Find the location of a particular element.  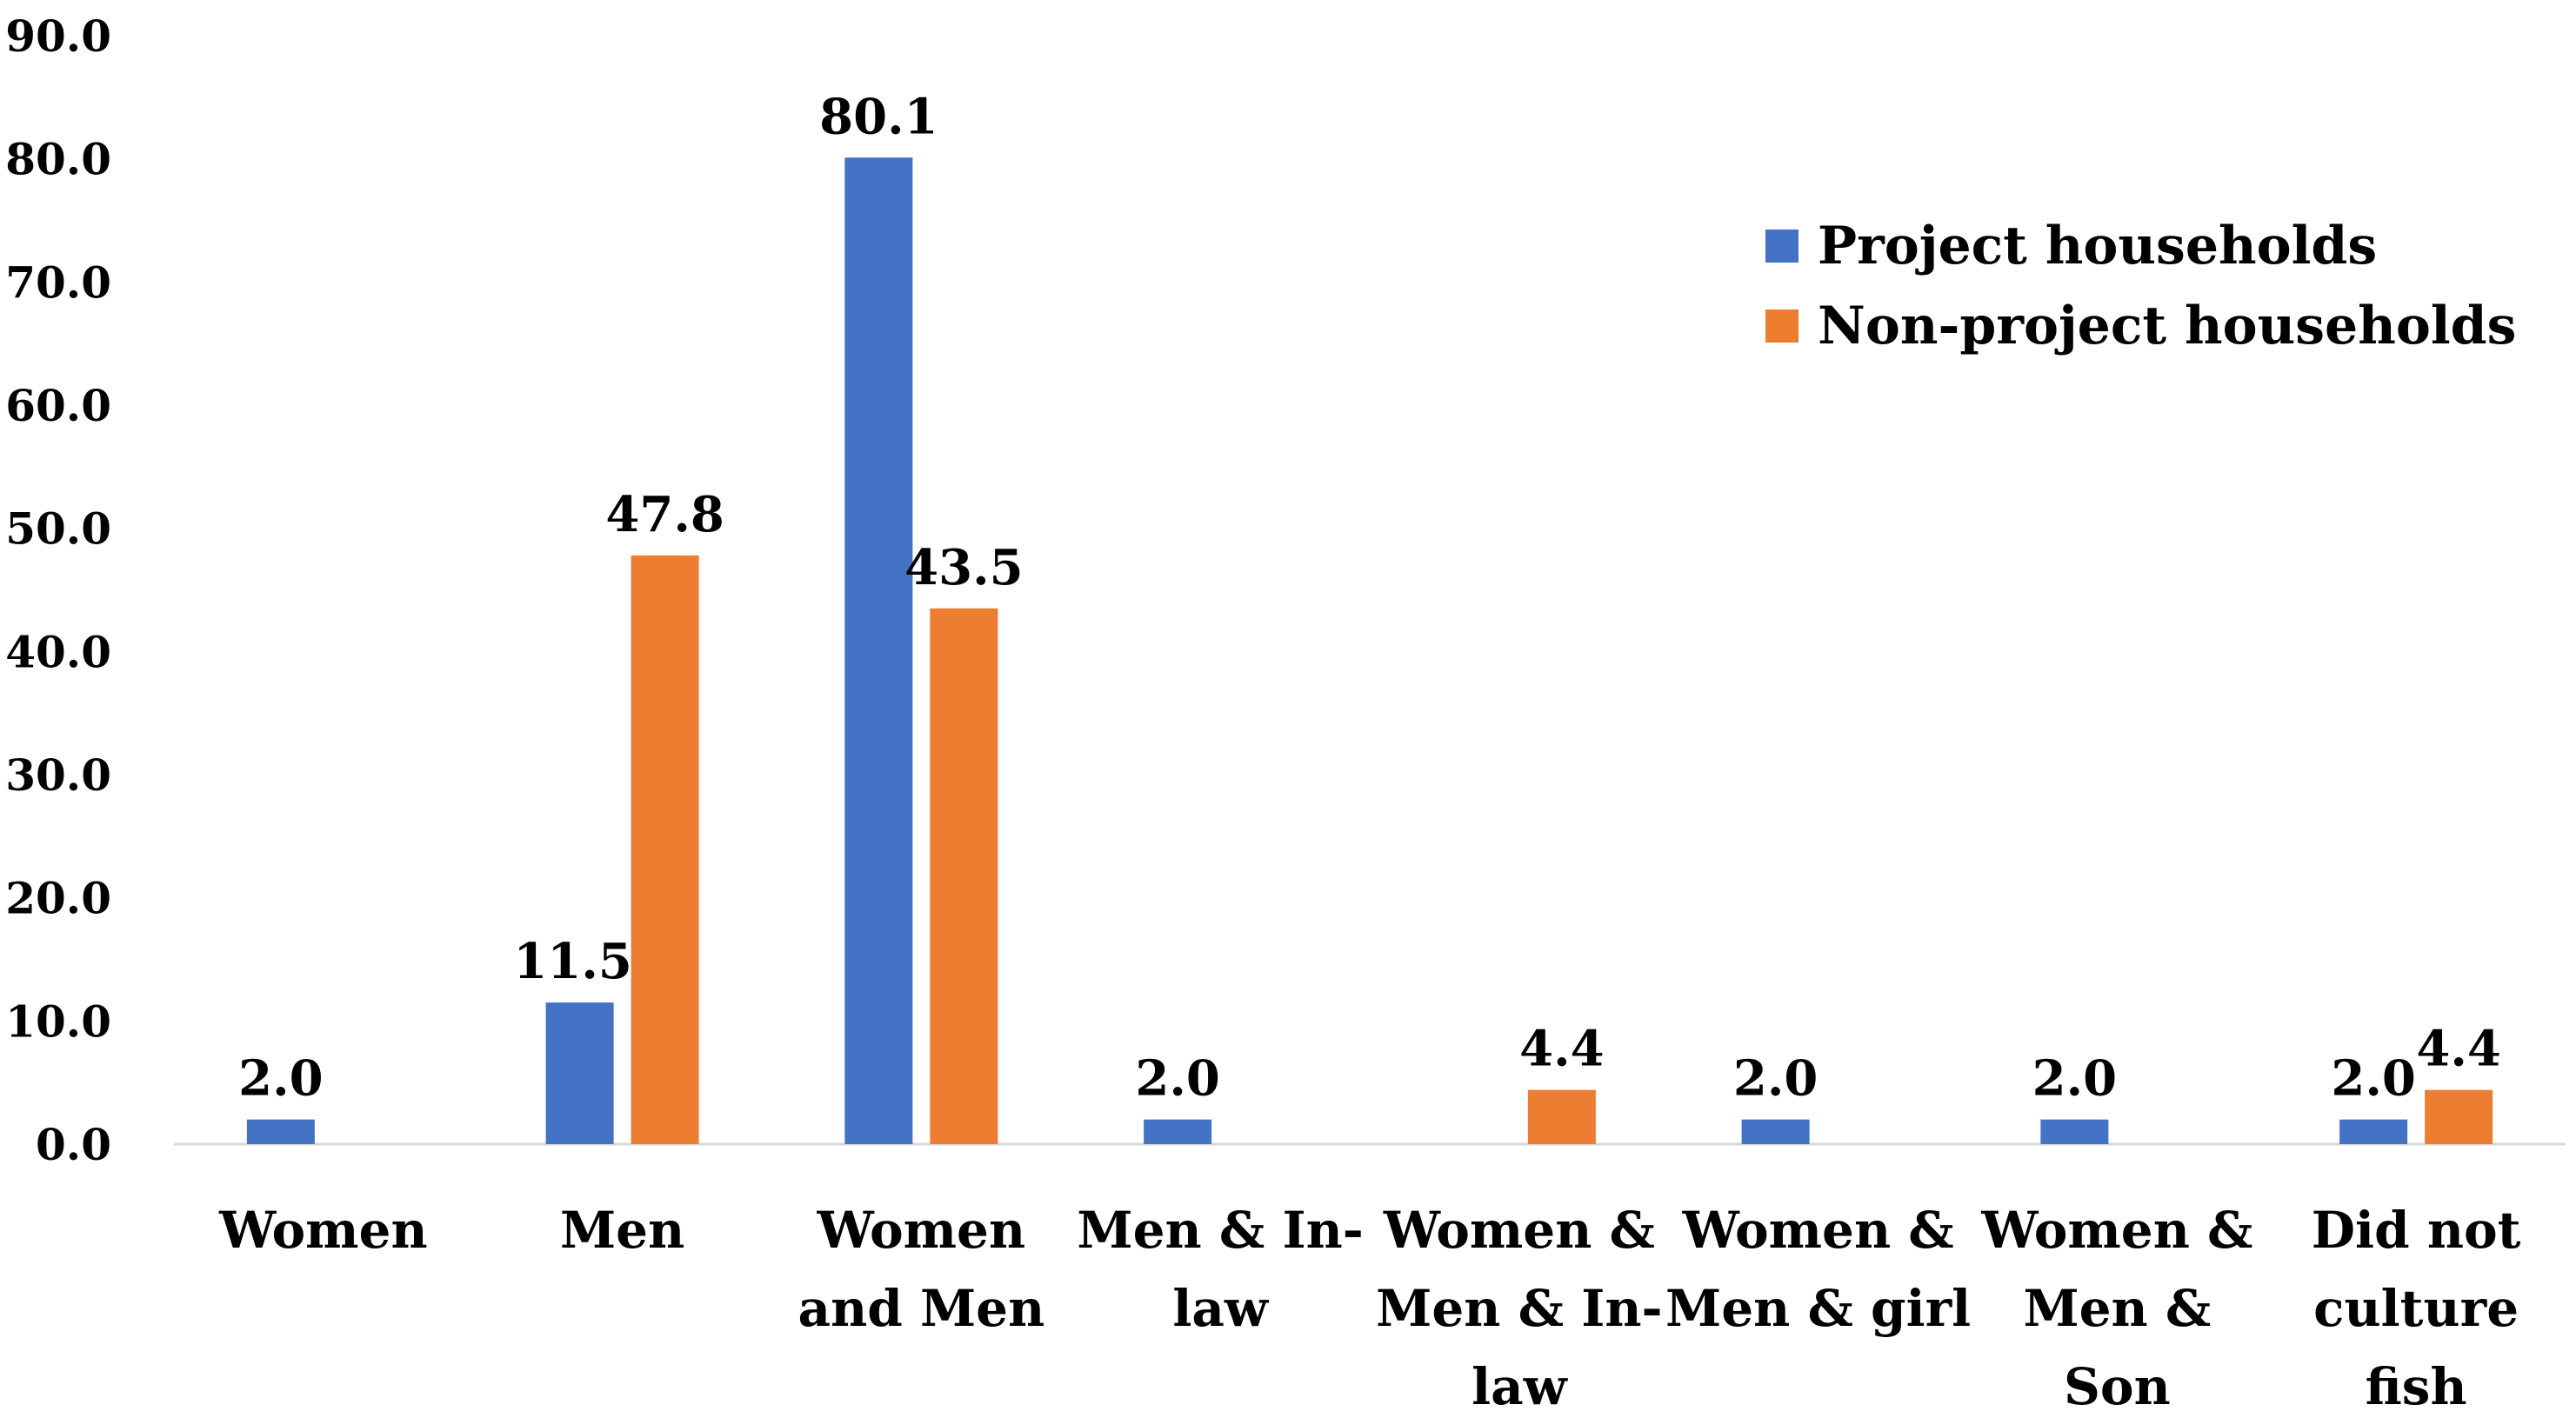

legend-label-project: Project households is located at coordinates (2097, 246).